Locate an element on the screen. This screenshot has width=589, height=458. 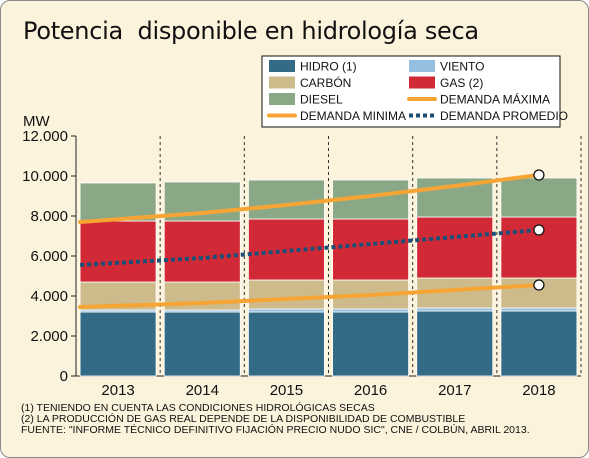
line-demanda-maxima is located at coordinates (309, 198).